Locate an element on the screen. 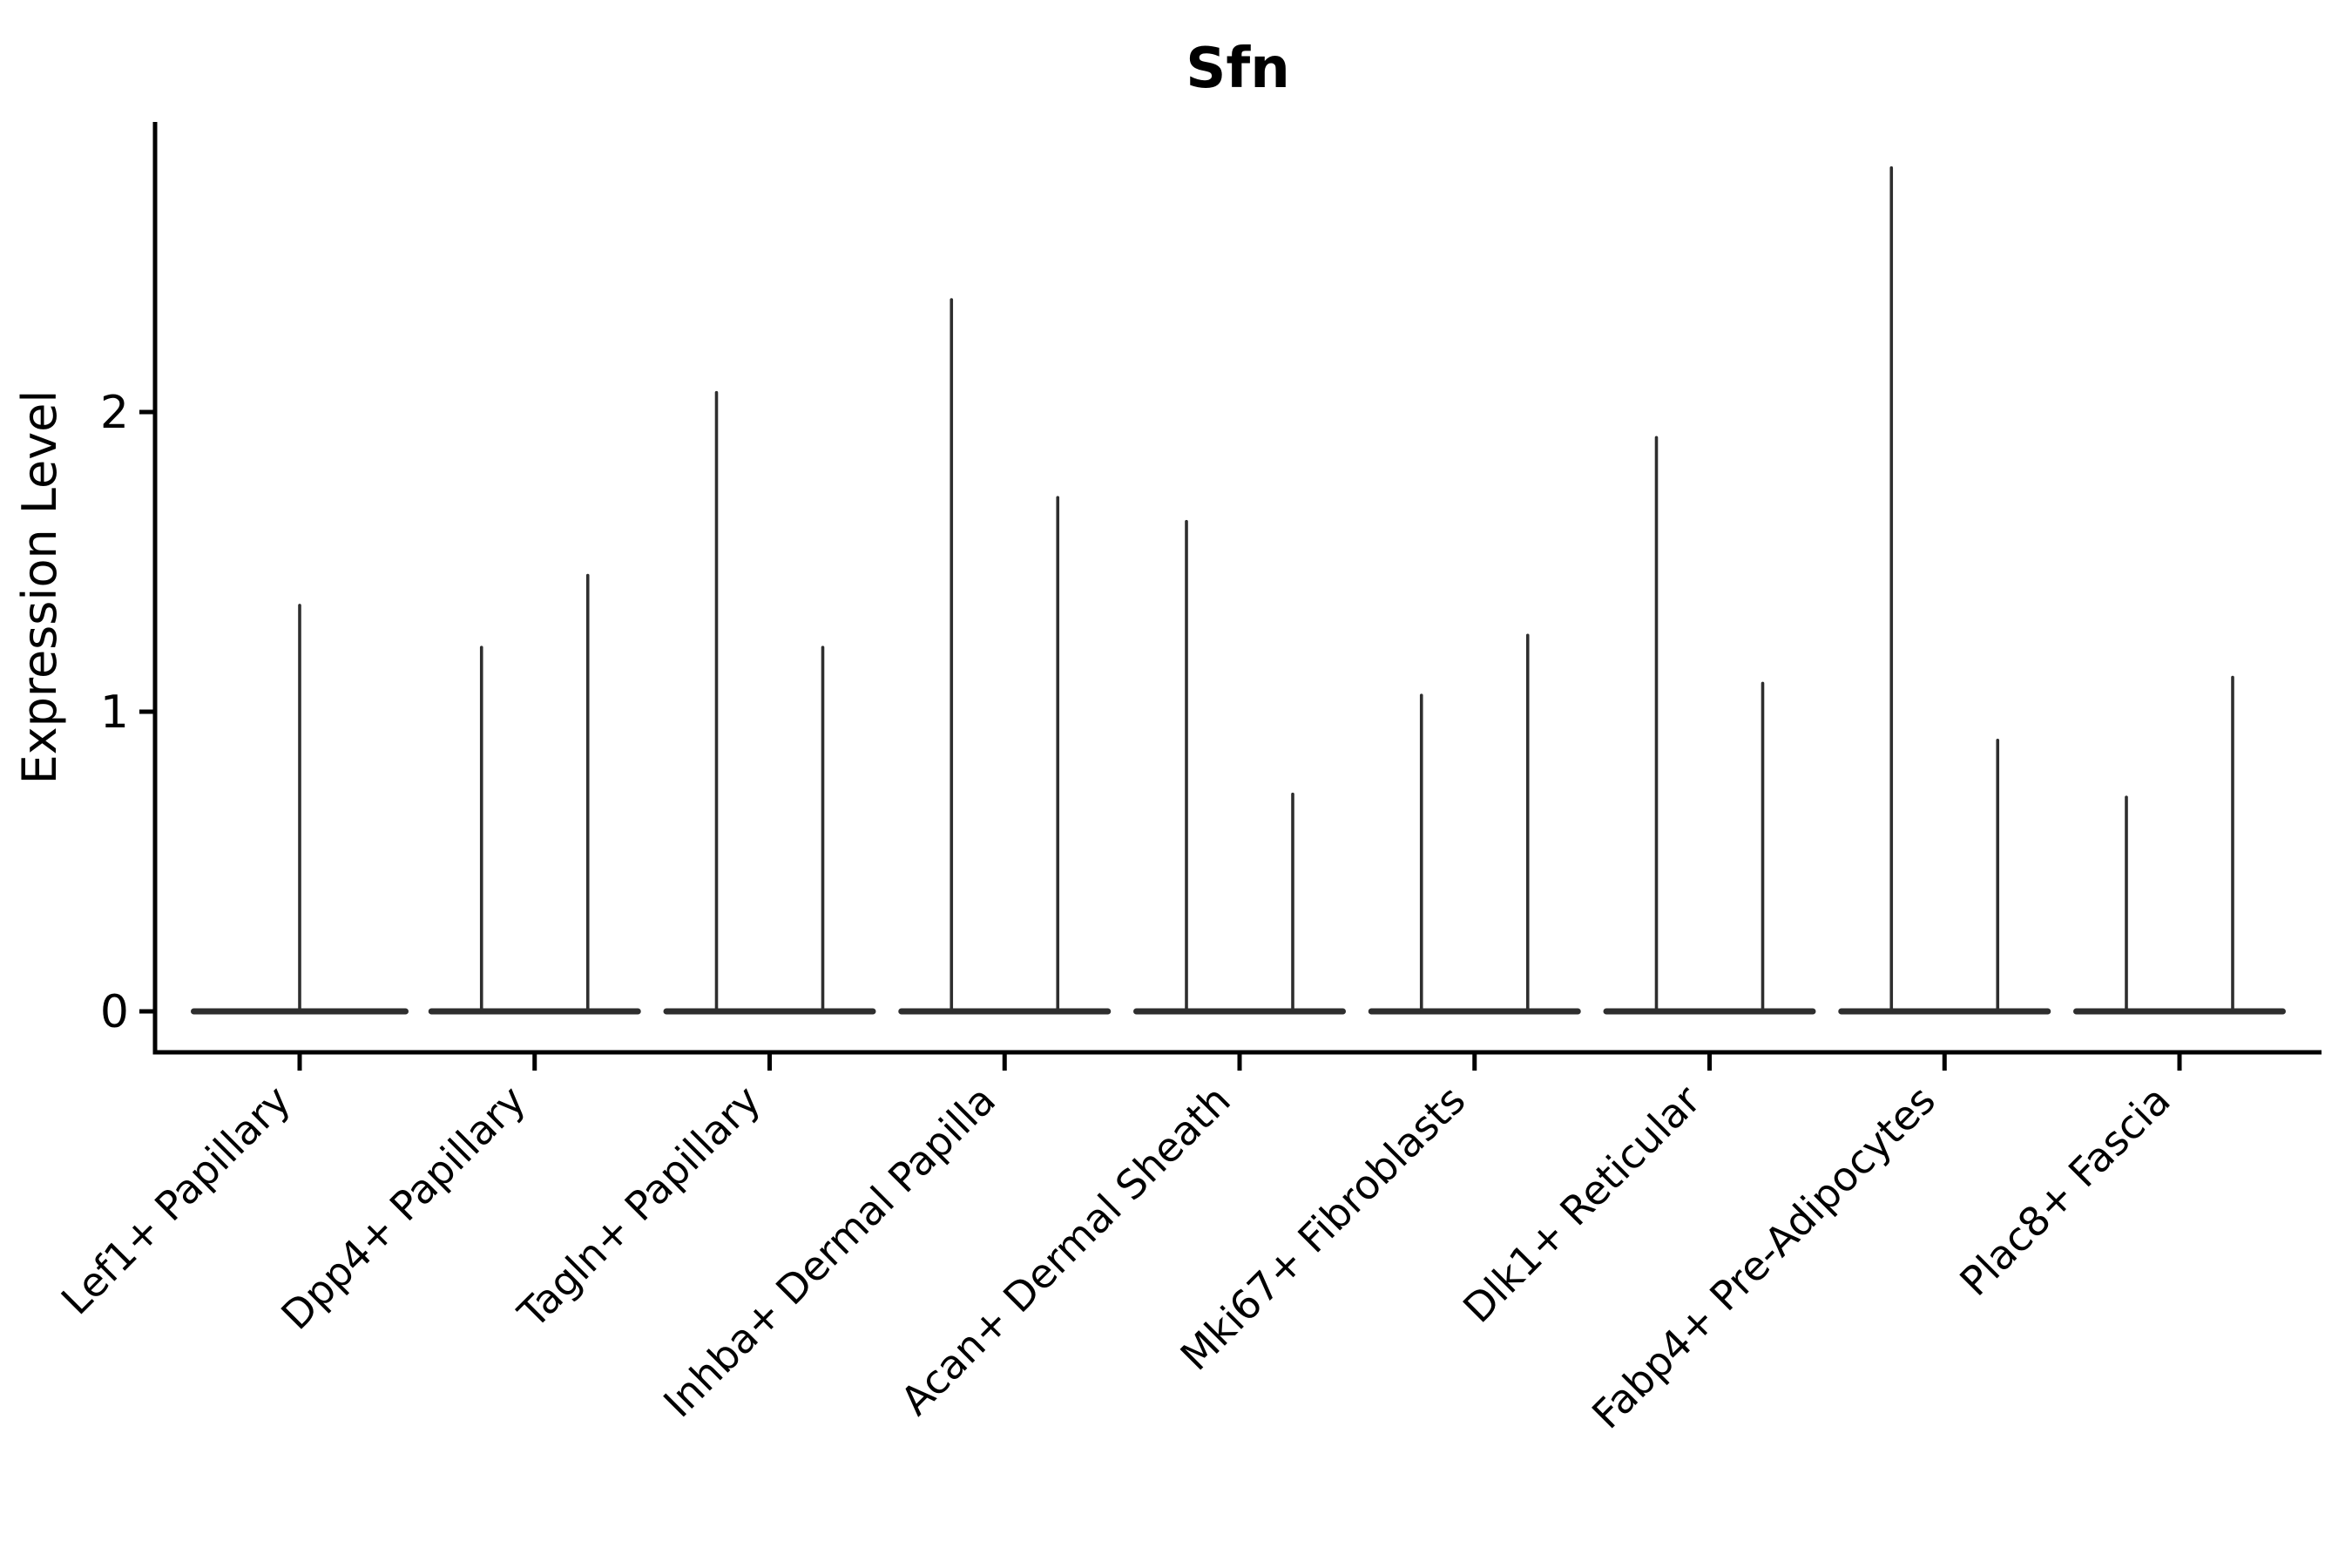 This screenshot has width=2352, height=1568. y-tick-label: 0 is located at coordinates (114, 1012).